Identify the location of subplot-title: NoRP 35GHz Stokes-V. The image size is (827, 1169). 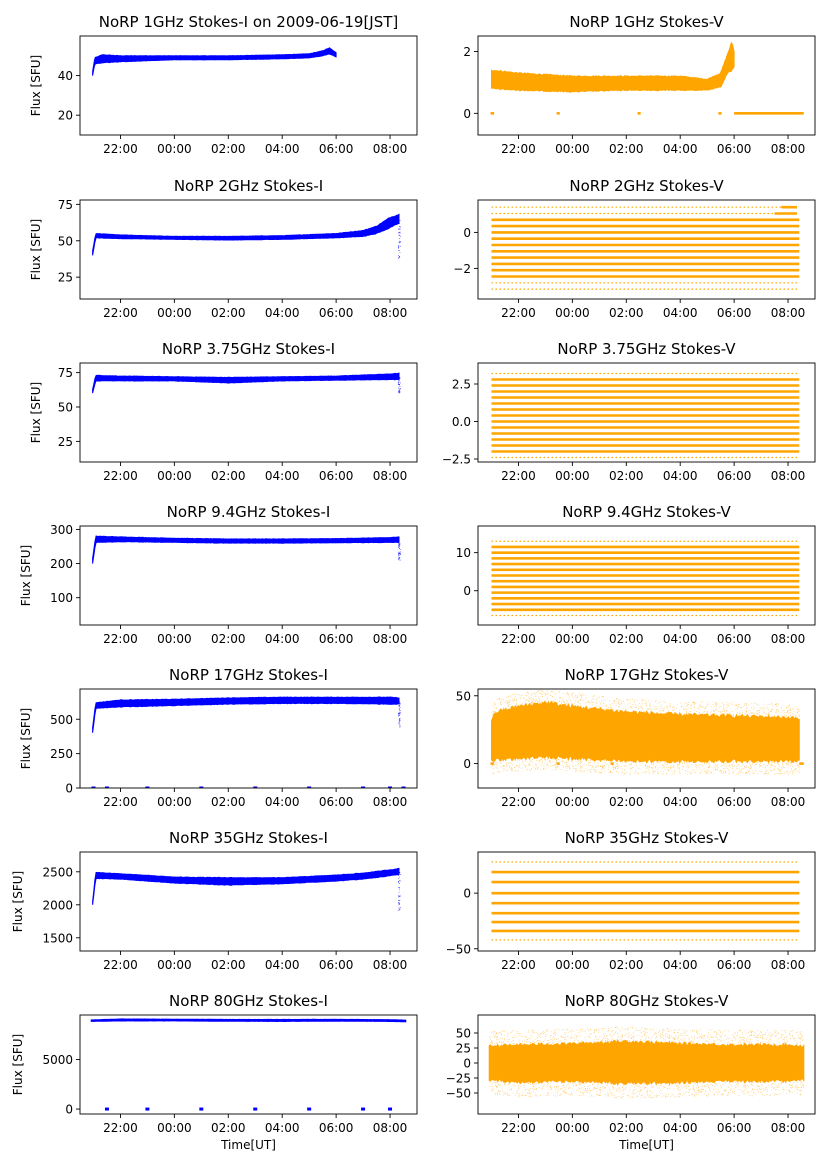
(647, 838).